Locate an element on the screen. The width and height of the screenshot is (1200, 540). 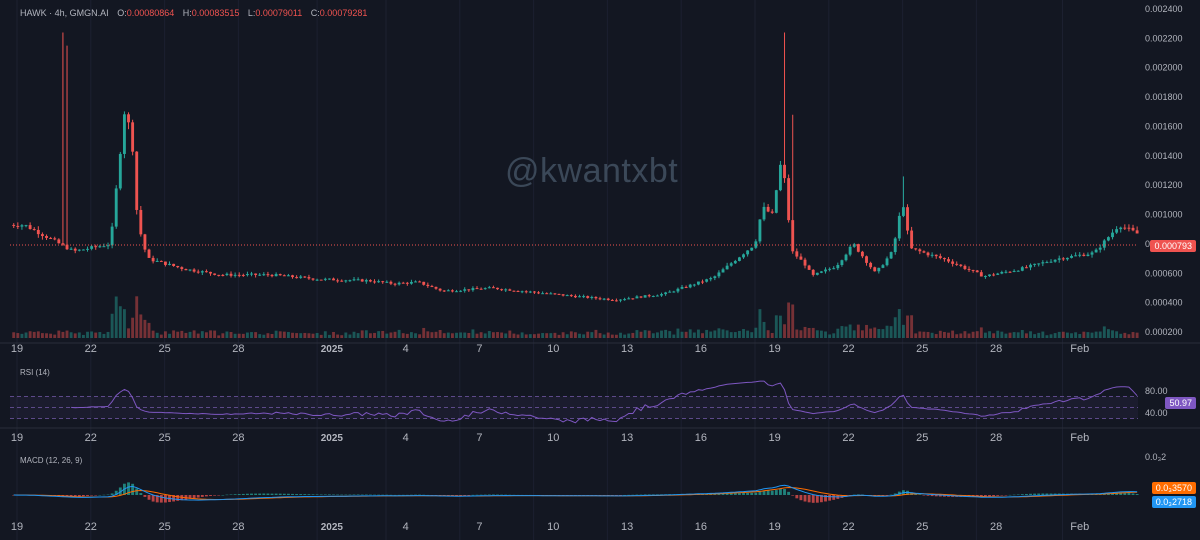
price-tick-label: 0.000400 is located at coordinates (1164, 303).